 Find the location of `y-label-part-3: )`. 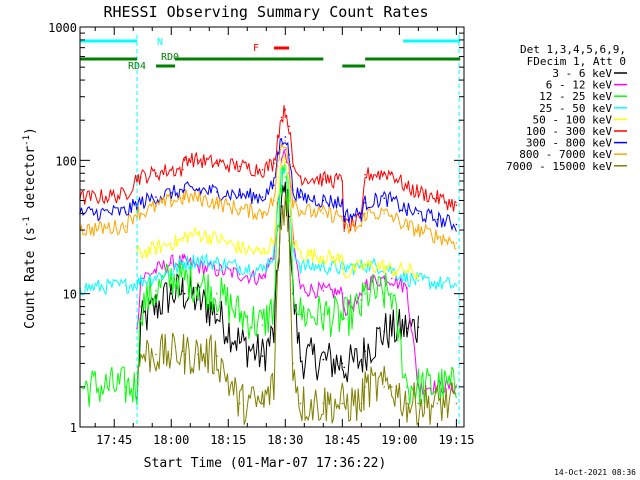

y-label-part-3: ) is located at coordinates (30, 131).